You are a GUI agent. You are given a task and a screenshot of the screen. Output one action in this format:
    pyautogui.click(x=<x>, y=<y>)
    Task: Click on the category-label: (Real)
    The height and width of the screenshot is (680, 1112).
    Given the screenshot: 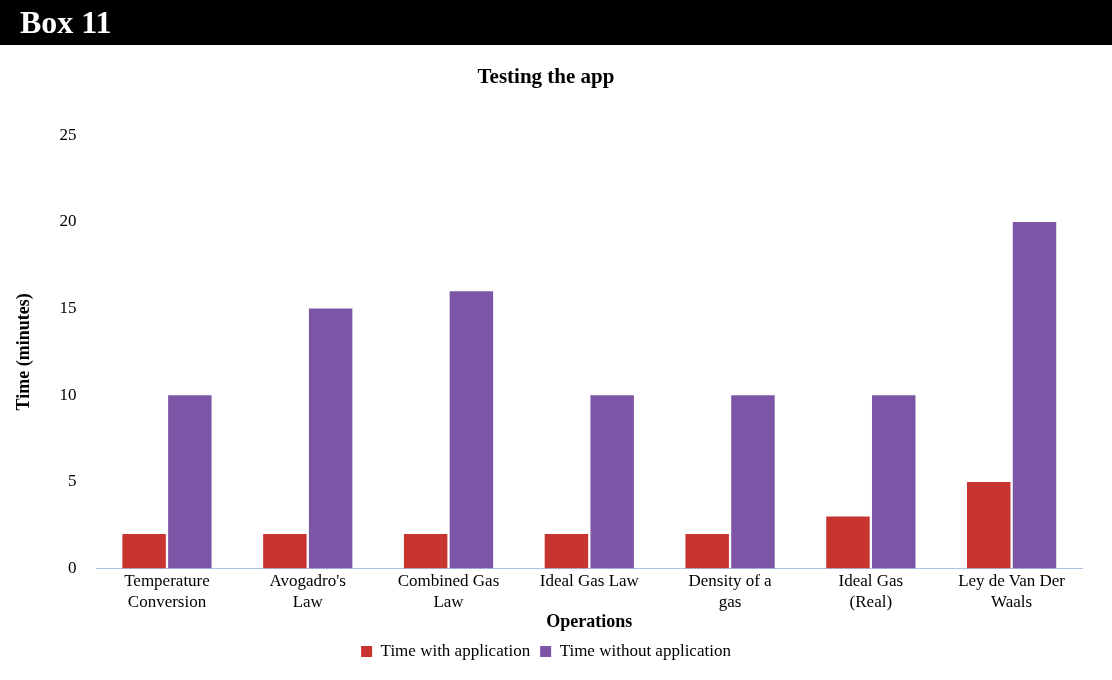 What is the action you would take?
    pyautogui.click(x=871, y=601)
    